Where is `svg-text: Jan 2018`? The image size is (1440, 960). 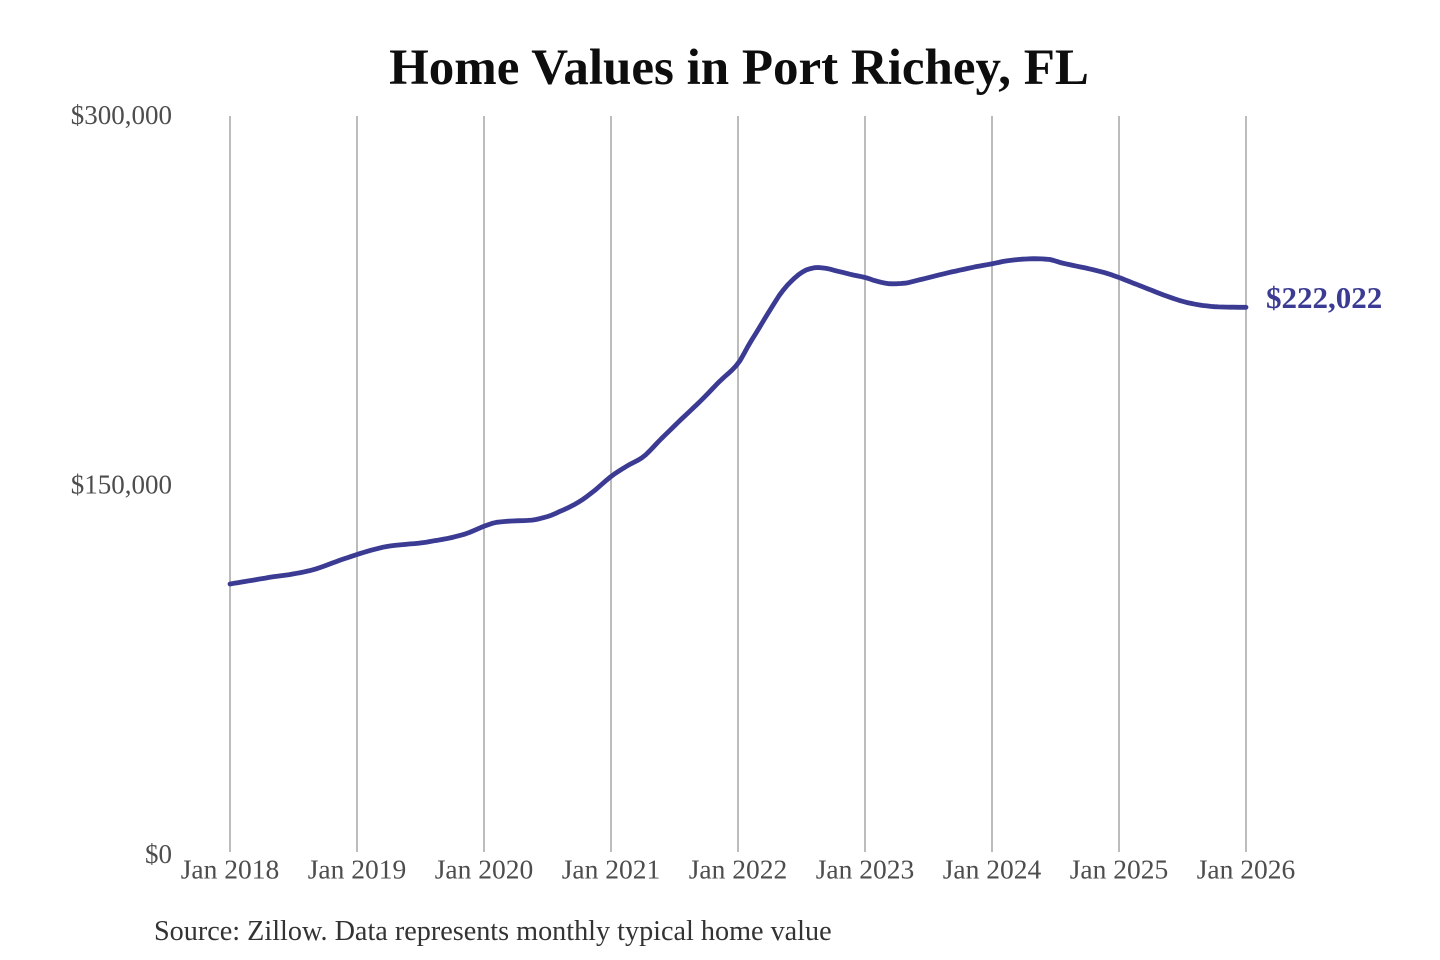
svg-text: Jan 2018 is located at coordinates (230, 869).